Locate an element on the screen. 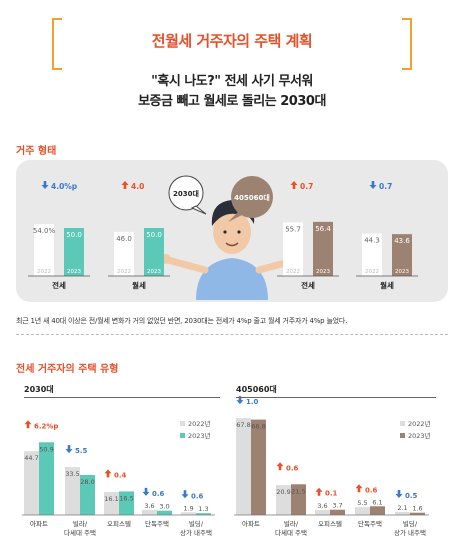 The width and height of the screenshot is (464, 557). category-label-405060대-빌딩/ 상가 내주택-1: 상가 내주택 is located at coordinates (410, 532).